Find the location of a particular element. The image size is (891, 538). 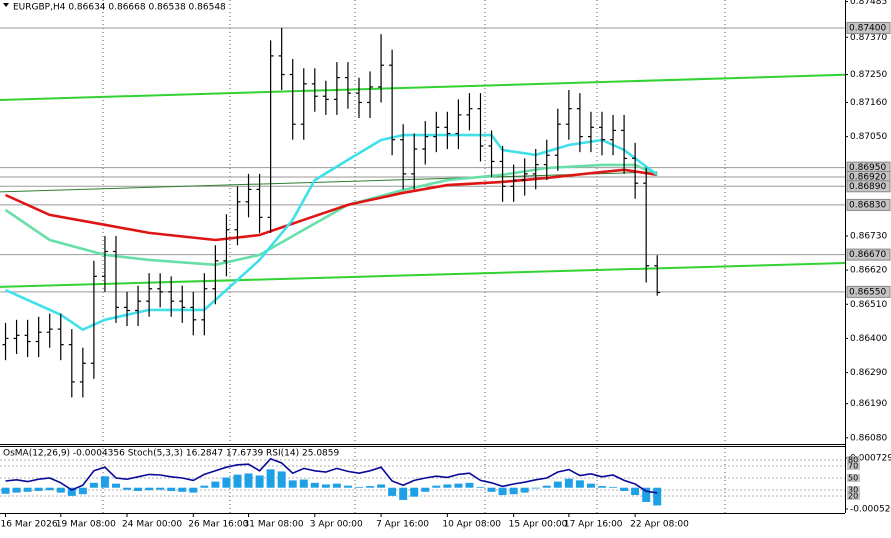

level-label: 0.87400 is located at coordinates (867, 28).